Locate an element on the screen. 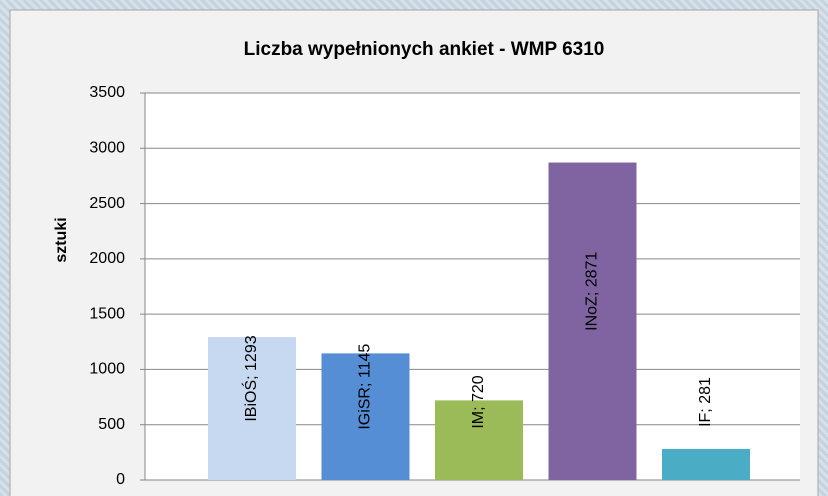 This screenshot has width=828, height=496. data-label: IM; 720 is located at coordinates (478, 401).